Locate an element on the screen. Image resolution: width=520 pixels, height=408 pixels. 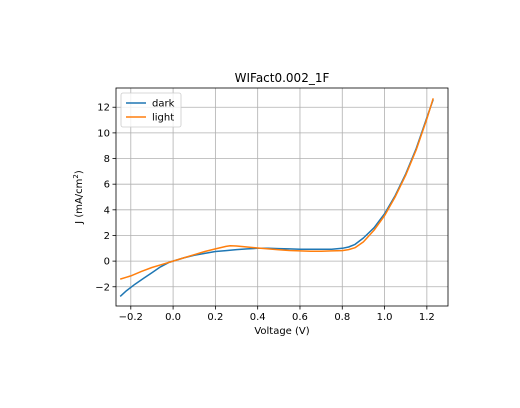
y-tick-label: 12 is located at coordinates (103, 108).